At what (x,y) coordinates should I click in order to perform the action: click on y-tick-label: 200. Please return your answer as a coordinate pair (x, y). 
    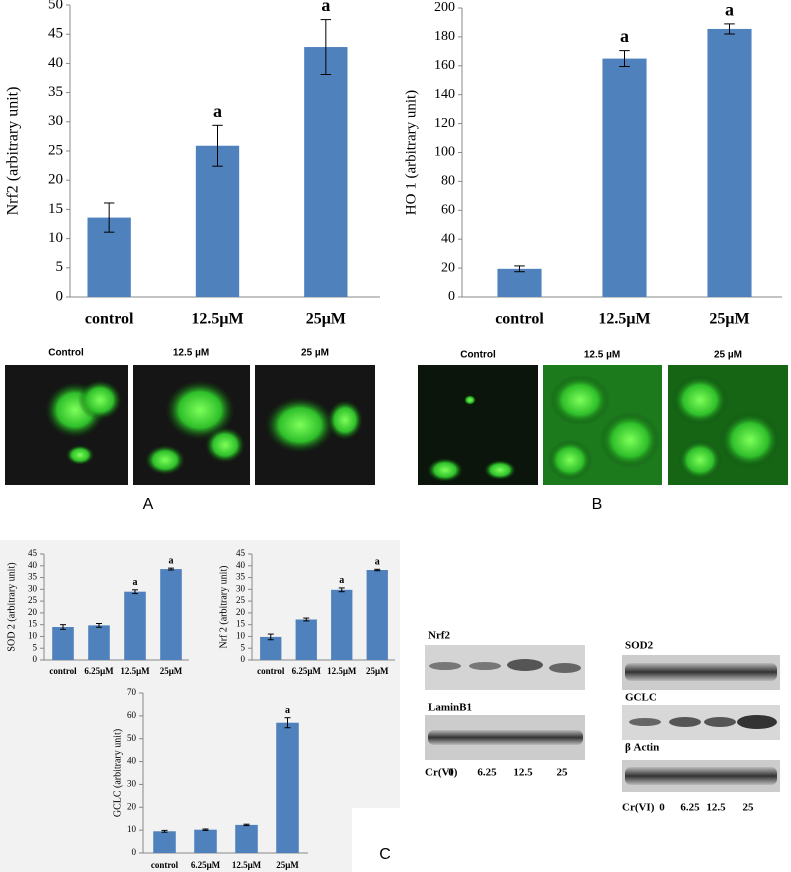
    Looking at the image, I should click on (444, 7).